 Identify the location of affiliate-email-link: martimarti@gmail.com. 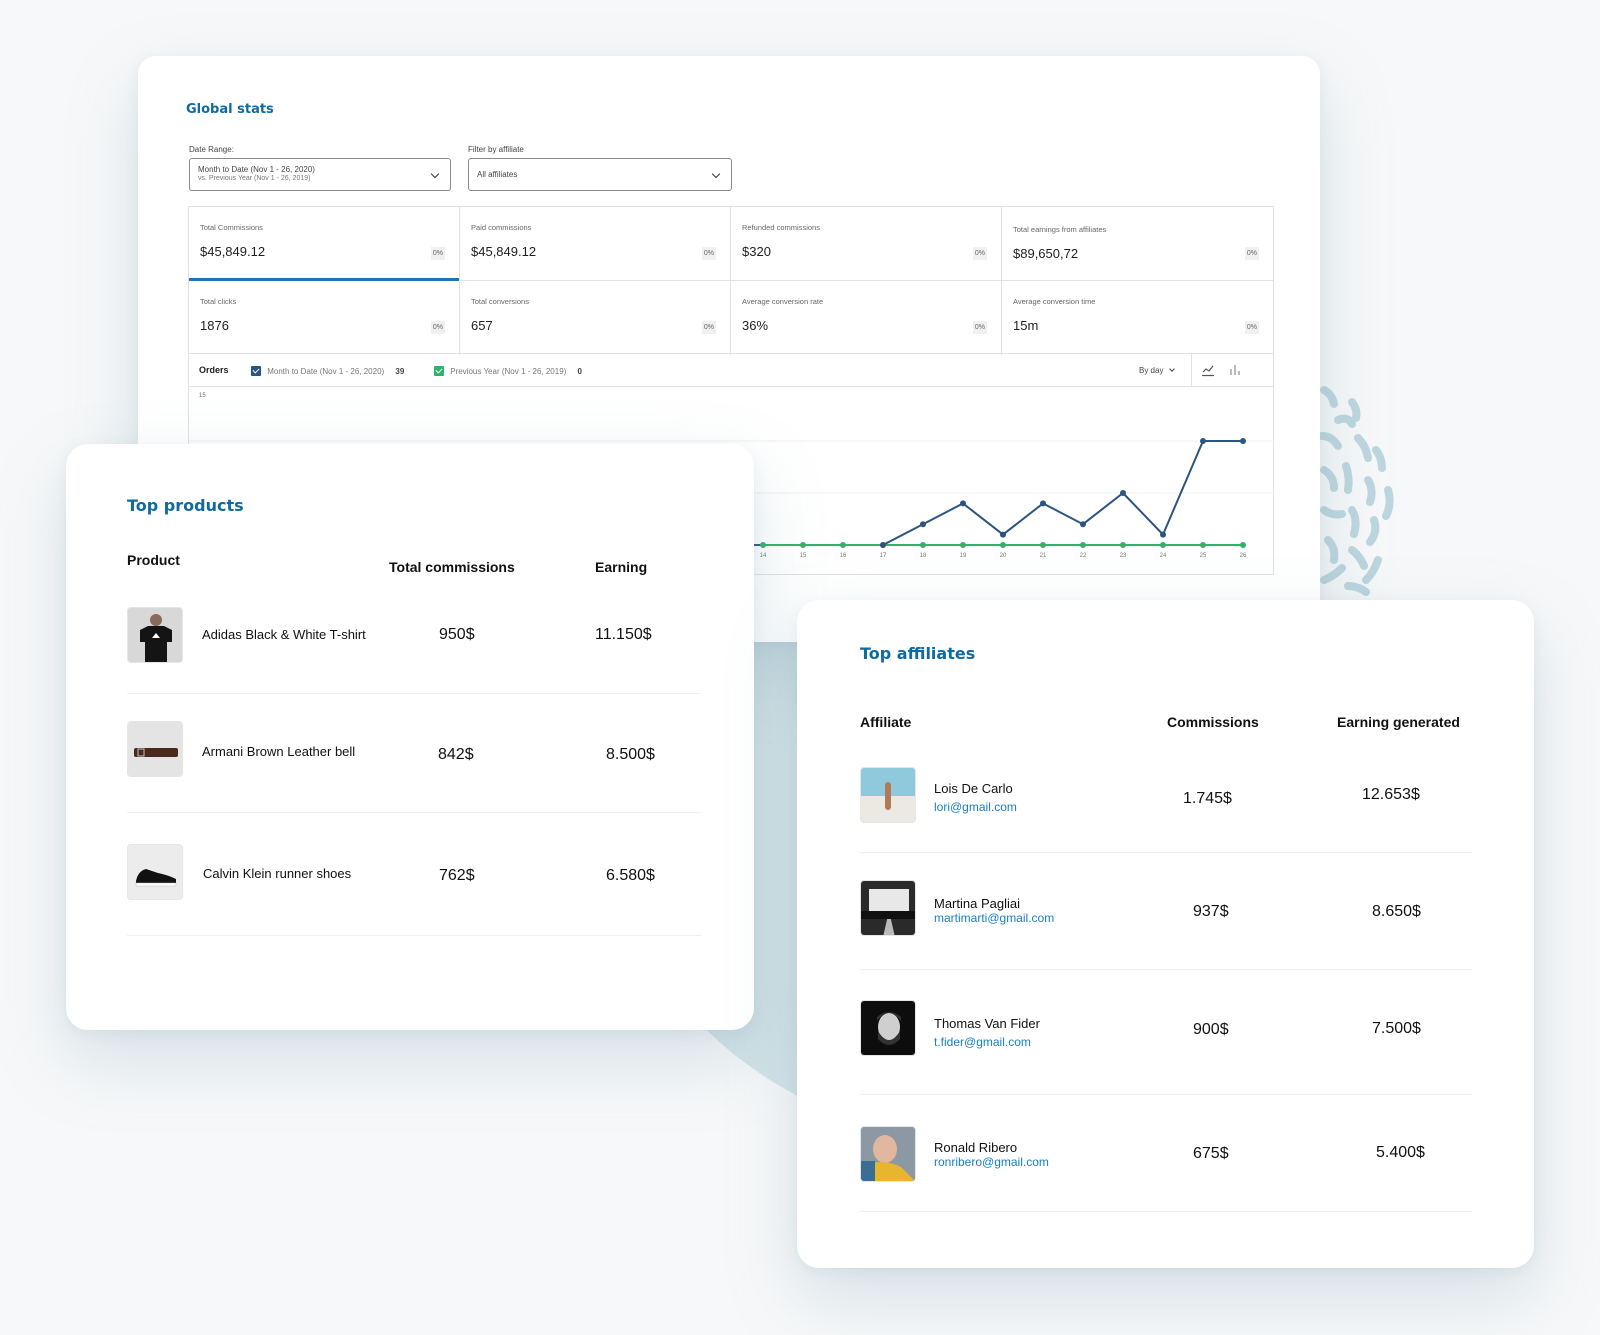
(994, 918).